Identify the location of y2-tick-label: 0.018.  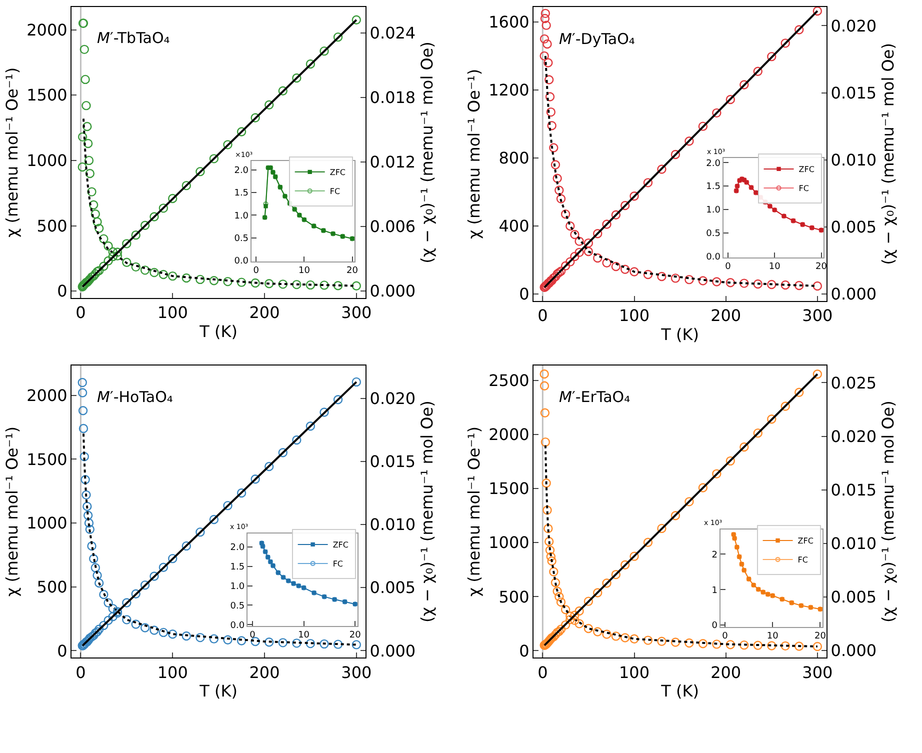
(393, 97).